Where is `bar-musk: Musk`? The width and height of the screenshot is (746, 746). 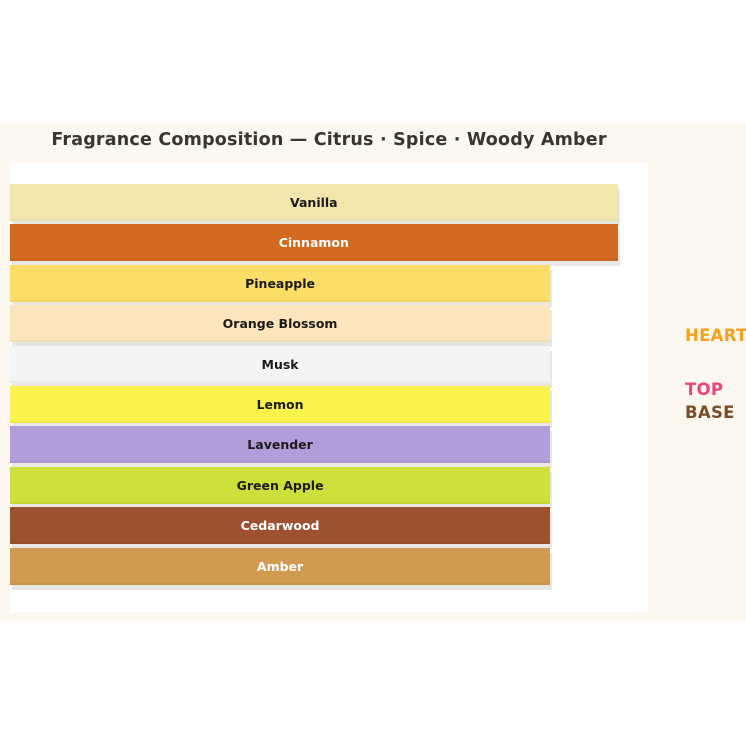 bar-musk: Musk is located at coordinates (280, 364).